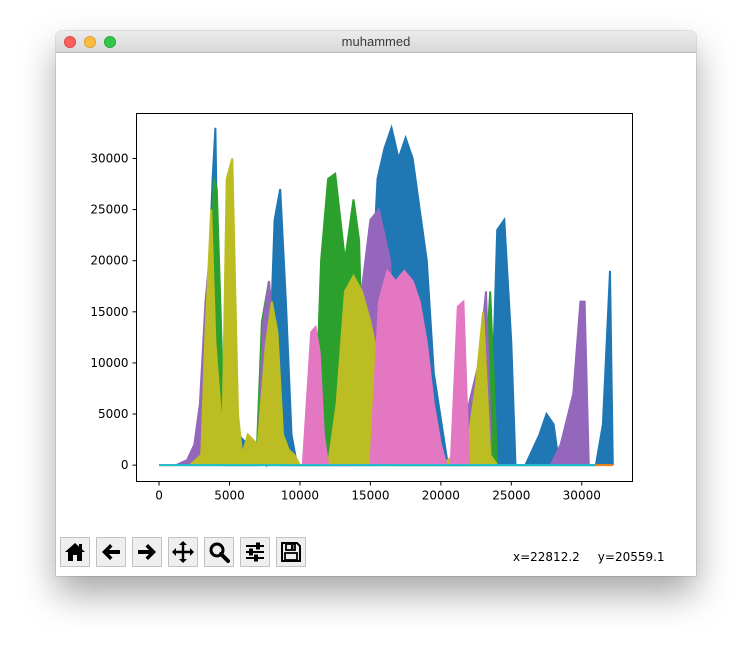  Describe the element at coordinates (300, 496) in the screenshot. I see `x-tick-label: 10000` at that location.